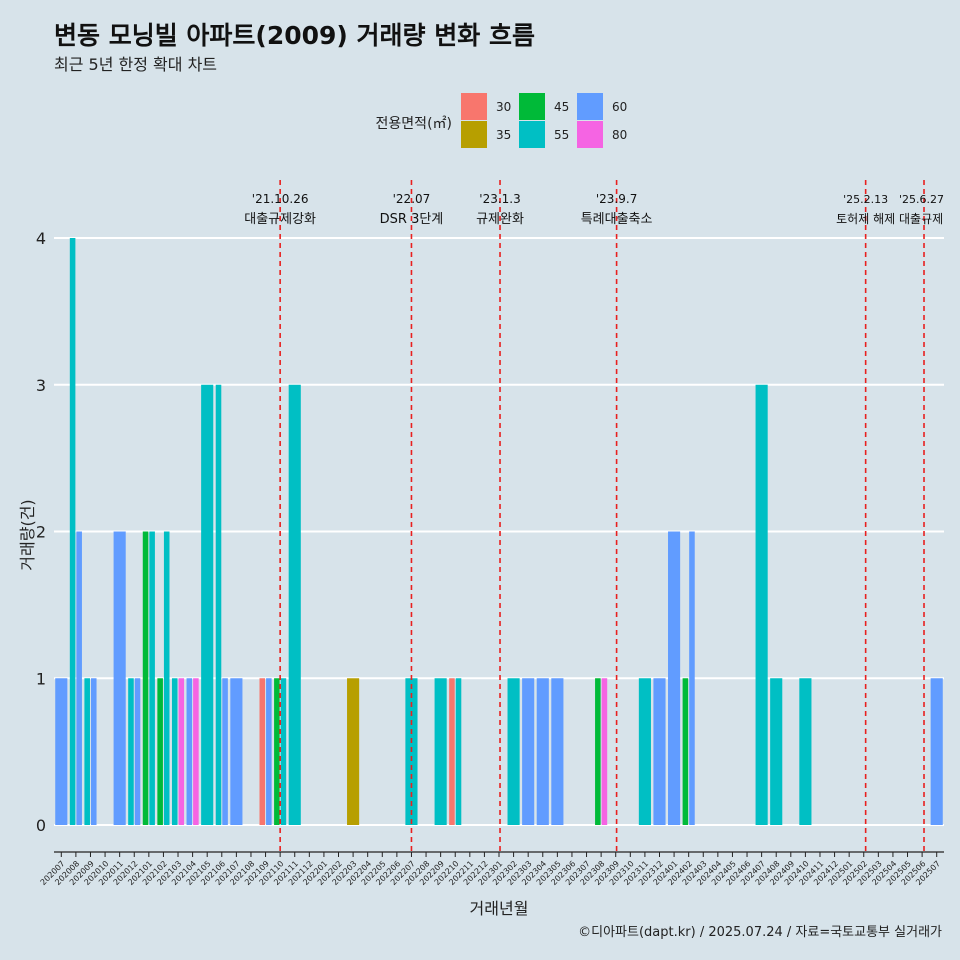 The image size is (960, 960). Describe the element at coordinates (500, 219) in the screenshot. I see `event-label: 규제완화` at that location.